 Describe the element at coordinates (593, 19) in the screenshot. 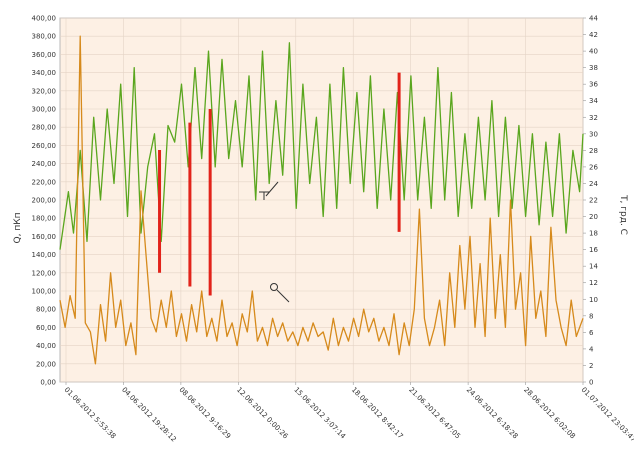

I see `y-right-tick-label: 44` at that location.